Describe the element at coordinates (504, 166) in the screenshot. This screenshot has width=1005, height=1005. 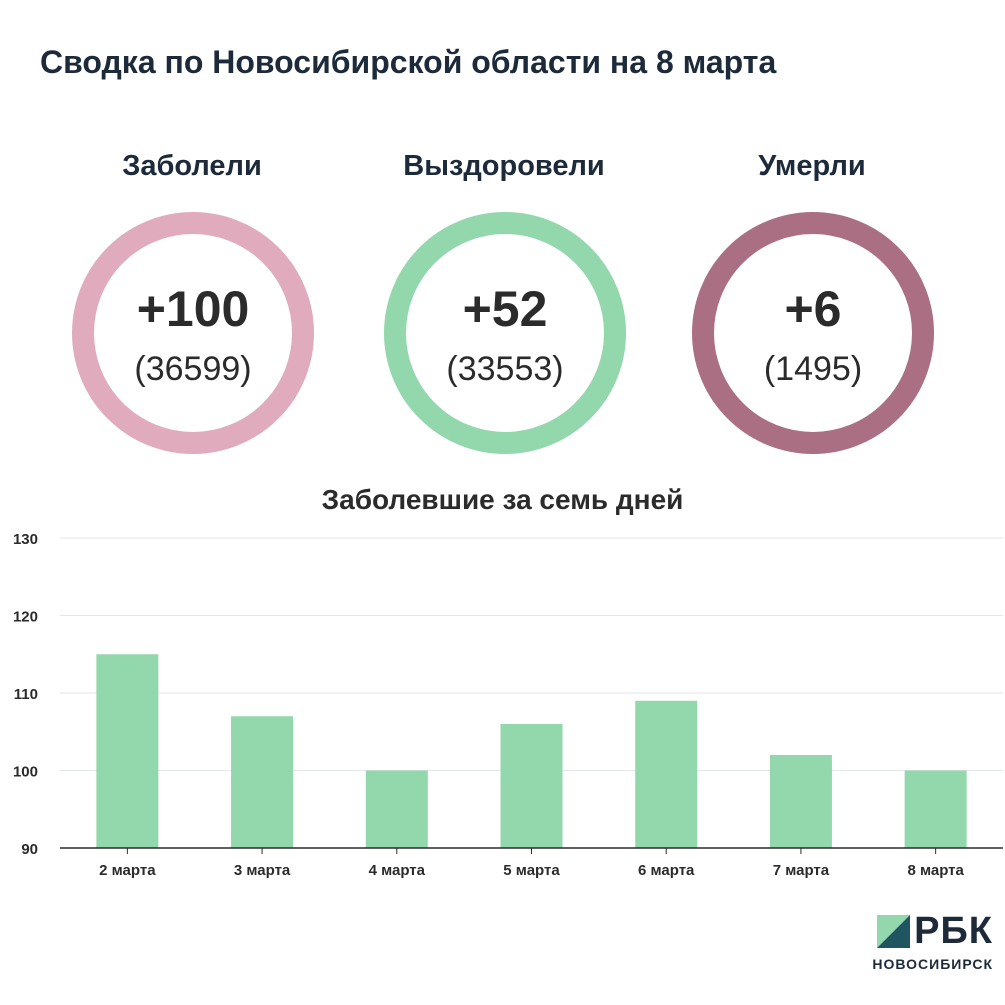
I see `stat-label: Выздоровели` at that location.